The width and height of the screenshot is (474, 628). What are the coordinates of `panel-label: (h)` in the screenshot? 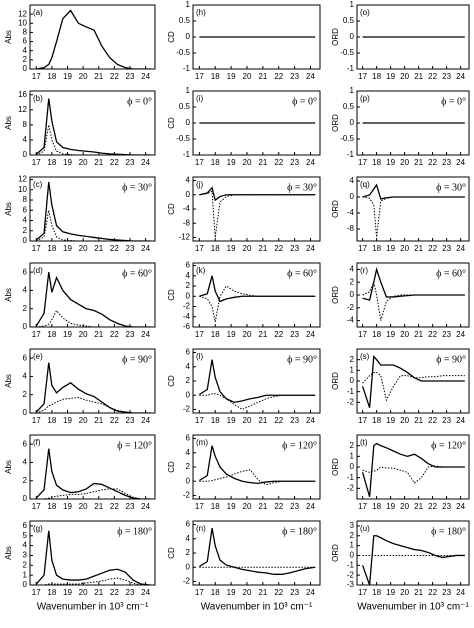 It's located at (201, 12).